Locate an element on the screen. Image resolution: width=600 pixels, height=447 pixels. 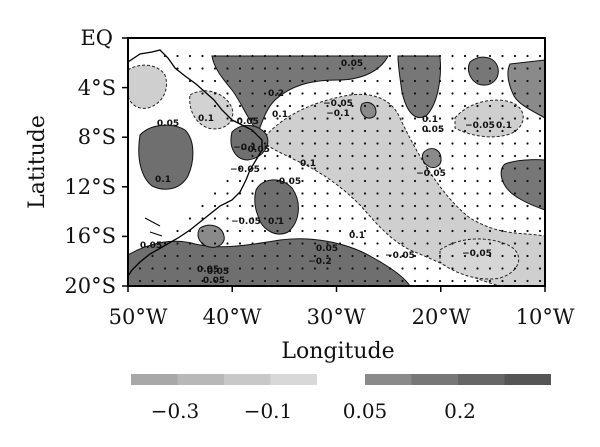
y-tick-label: EQ is located at coordinates (96, 38).